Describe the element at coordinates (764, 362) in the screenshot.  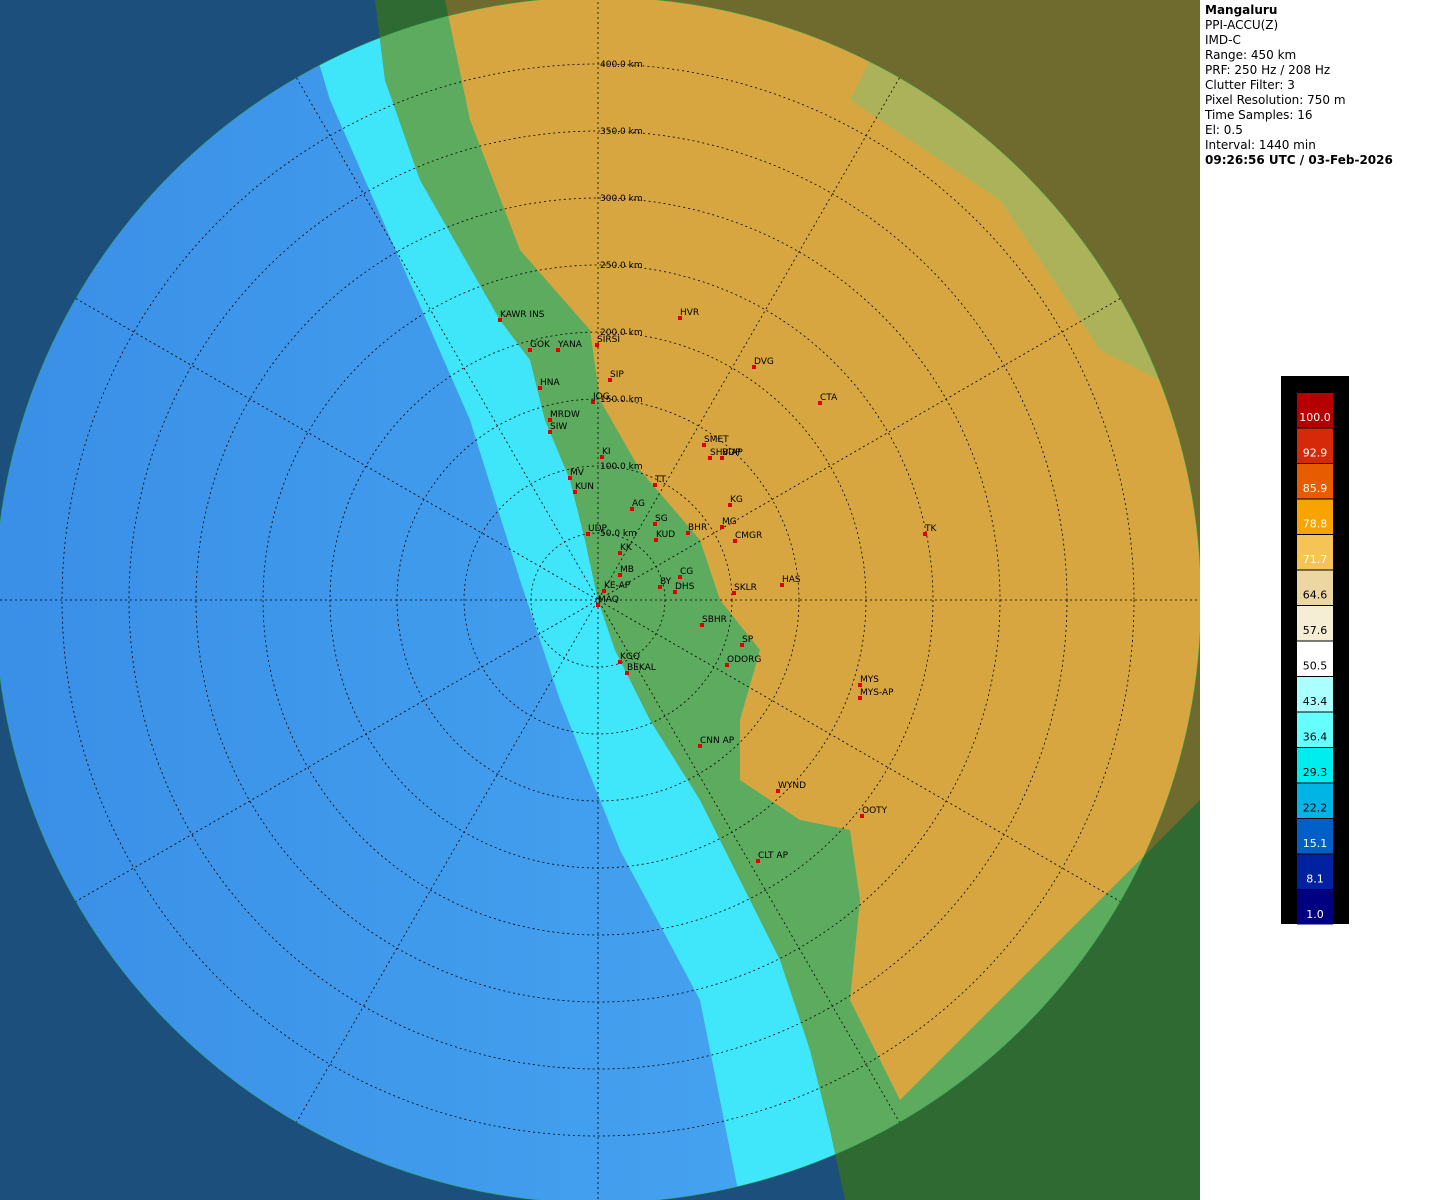
I see `station-label: DVG` at that location.